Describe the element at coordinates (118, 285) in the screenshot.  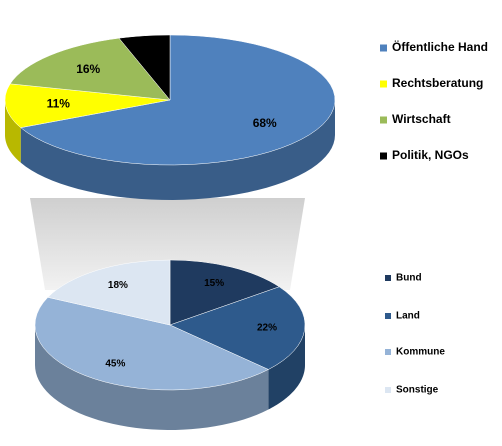
I see `data-label: 18%` at that location.